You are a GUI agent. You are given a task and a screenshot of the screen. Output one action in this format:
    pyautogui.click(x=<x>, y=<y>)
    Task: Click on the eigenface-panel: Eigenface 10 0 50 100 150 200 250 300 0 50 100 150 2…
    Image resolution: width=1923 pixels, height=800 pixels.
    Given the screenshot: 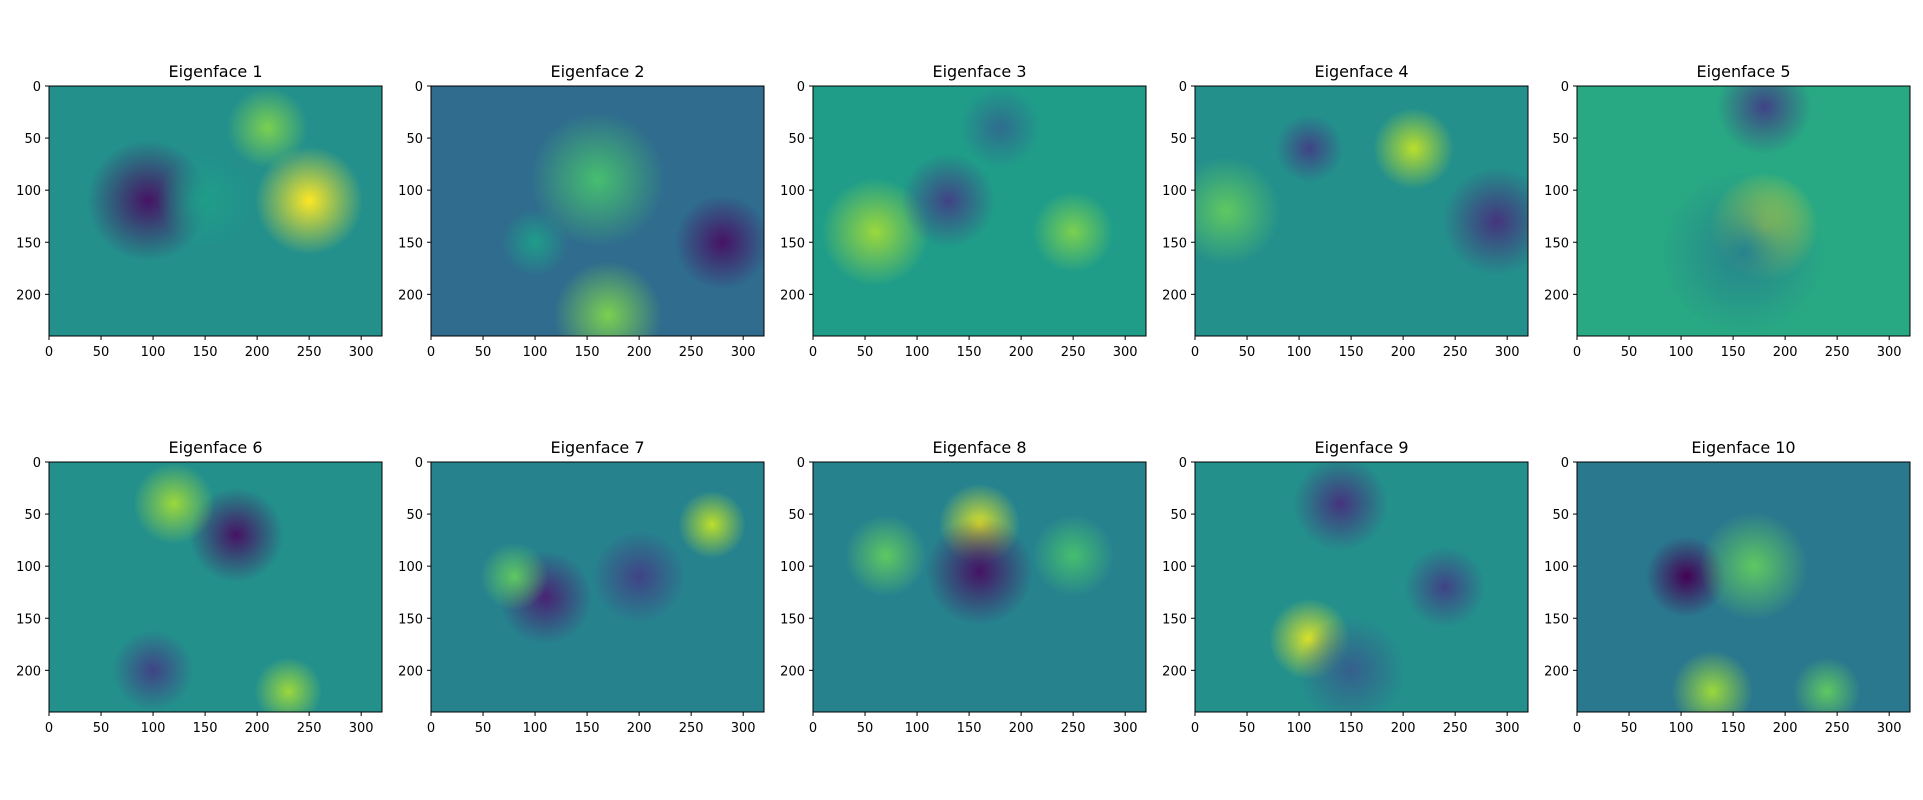 What is the action you would take?
    pyautogui.click(x=1727, y=587)
    